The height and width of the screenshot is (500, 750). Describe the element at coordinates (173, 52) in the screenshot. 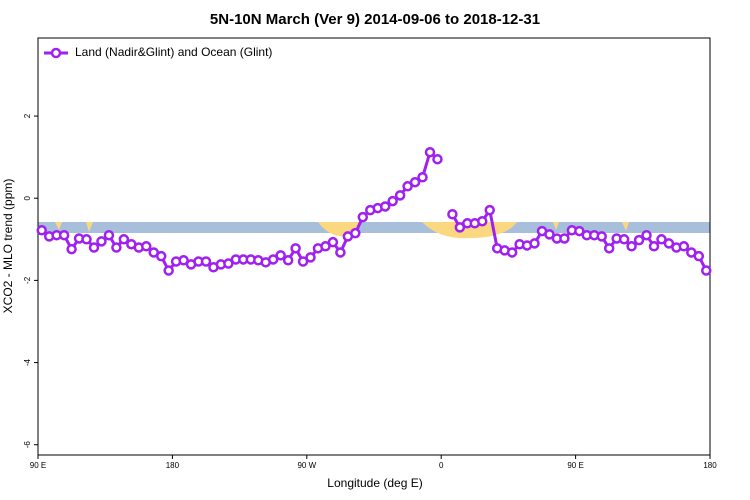

I see `legend-label: Land (Nadir&Glint) and Ocean (Glint)` at that location.